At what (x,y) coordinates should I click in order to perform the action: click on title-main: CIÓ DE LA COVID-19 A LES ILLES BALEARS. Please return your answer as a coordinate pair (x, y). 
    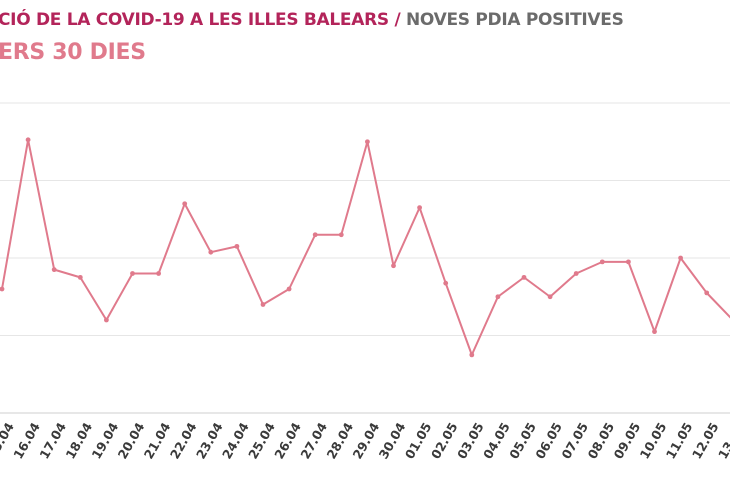
    Looking at the image, I should click on (194, 20).